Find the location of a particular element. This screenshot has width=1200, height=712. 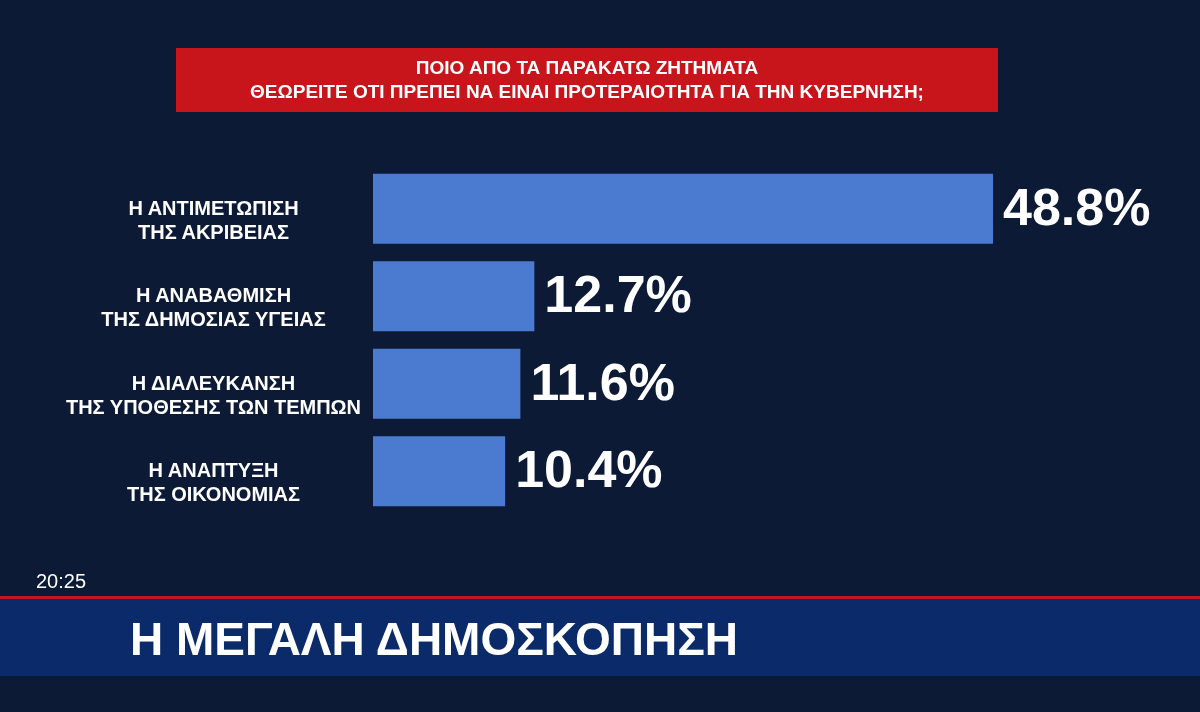

chart-title: ΠΟΙΟ ΑΠΟ ΤΑ ΠΑΡΑΚΑΤΩ ΖΗΤΗΜΑΤΑ ΘΕΩΡΕΙΤΕ ΟΤΙ ΠΡΕΠΕΙ ΝΑ ΕΙΝΑΙ ΠΡΟΤΕΡΑΙΟΤΗΤΑ ΓΙΑ ΤΗΝ ΚΥΒΕΡΝΗΣΗ; is located at coordinates (587, 80).